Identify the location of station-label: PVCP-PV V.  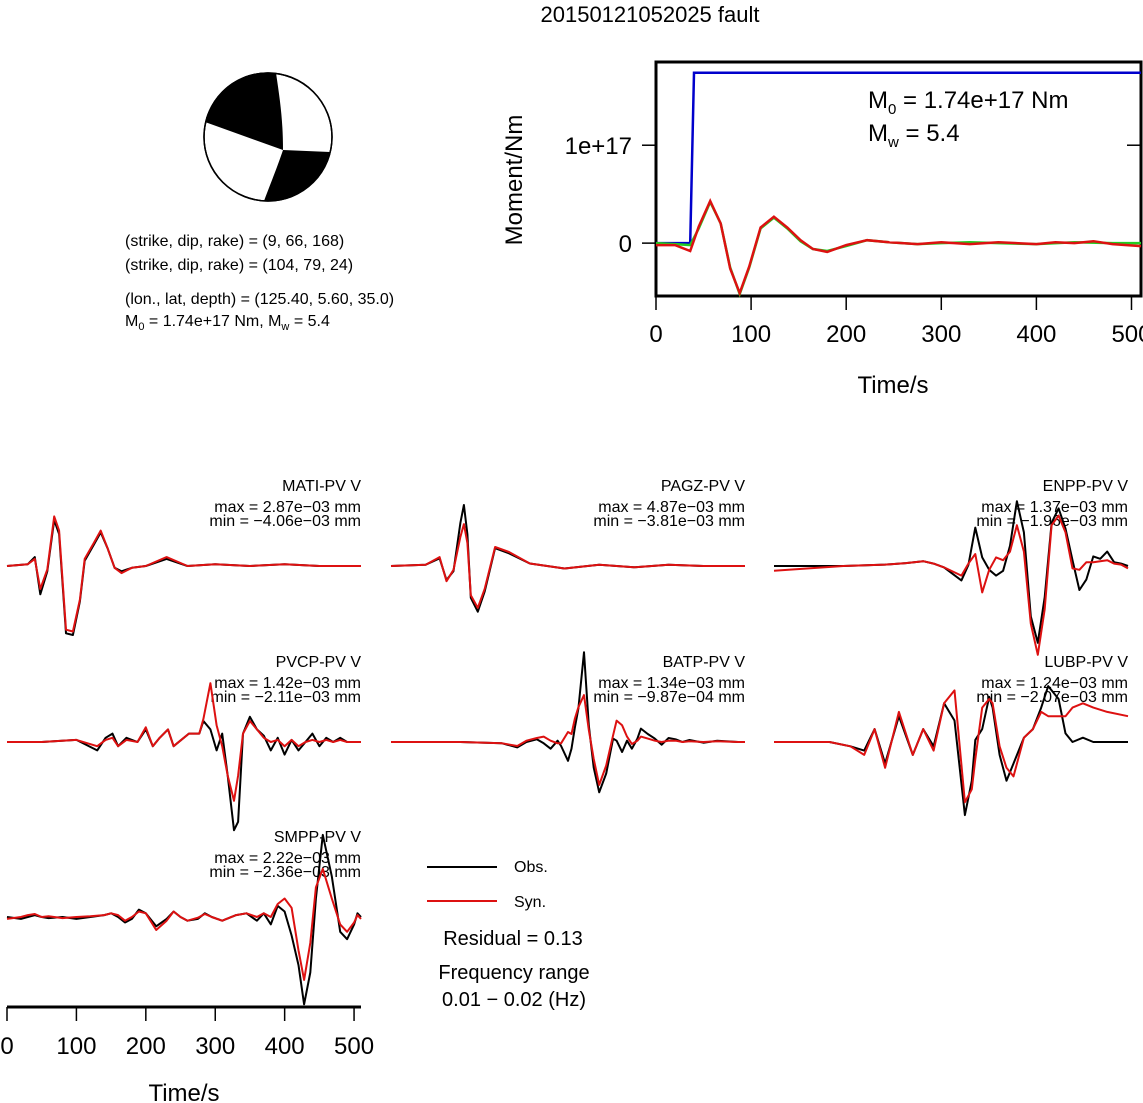
(319, 662).